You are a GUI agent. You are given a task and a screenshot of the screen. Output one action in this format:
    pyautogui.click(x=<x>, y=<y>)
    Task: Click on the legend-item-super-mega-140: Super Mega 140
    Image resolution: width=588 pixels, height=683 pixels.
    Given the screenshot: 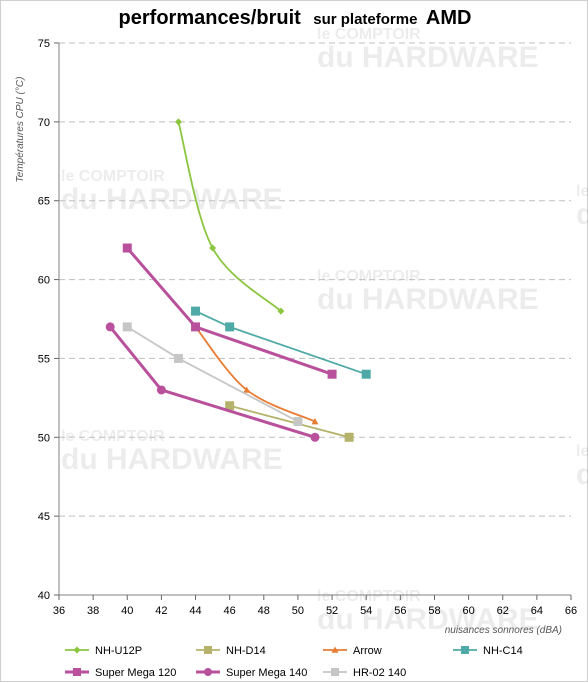 What is the action you would take?
    pyautogui.click(x=251, y=673)
    